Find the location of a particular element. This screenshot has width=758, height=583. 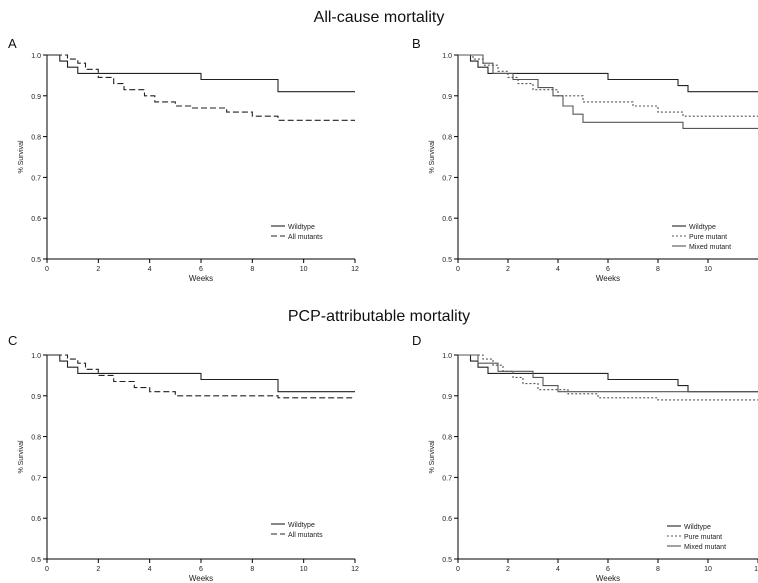

section-title-all-cause: All-cause mortality is located at coordinates (379, 17).